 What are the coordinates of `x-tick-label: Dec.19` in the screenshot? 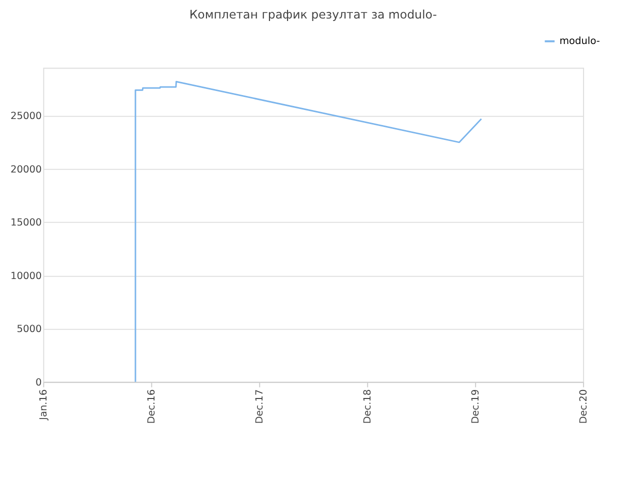 It's located at (476, 406).